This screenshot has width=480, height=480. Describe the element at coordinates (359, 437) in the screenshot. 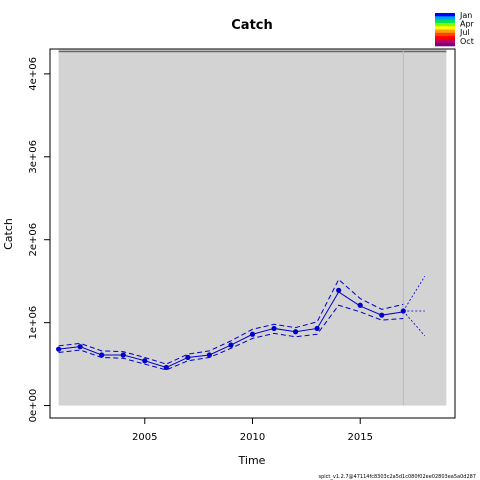

I see `x-tick-label: 2015` at that location.